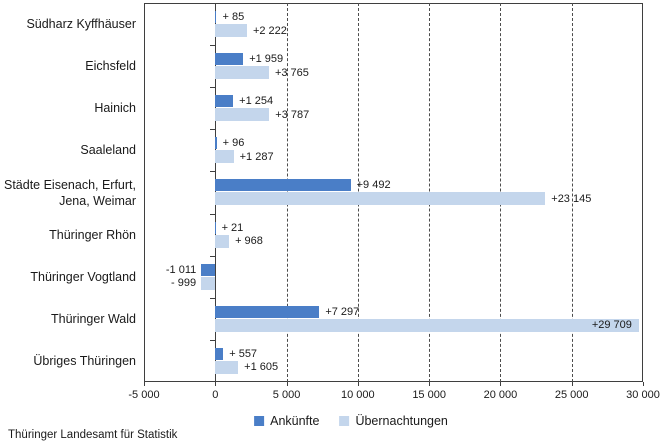  I want to click on legend-label-ankuenfte: Ankünfte, so click(295, 421).